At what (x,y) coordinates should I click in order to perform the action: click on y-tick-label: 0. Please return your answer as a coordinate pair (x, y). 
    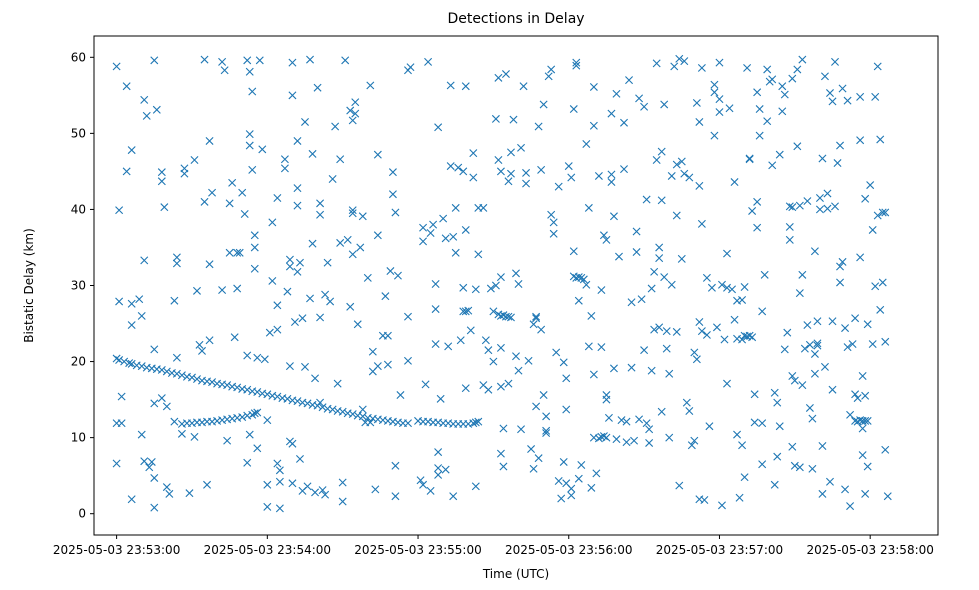
    Looking at the image, I should click on (82, 514).